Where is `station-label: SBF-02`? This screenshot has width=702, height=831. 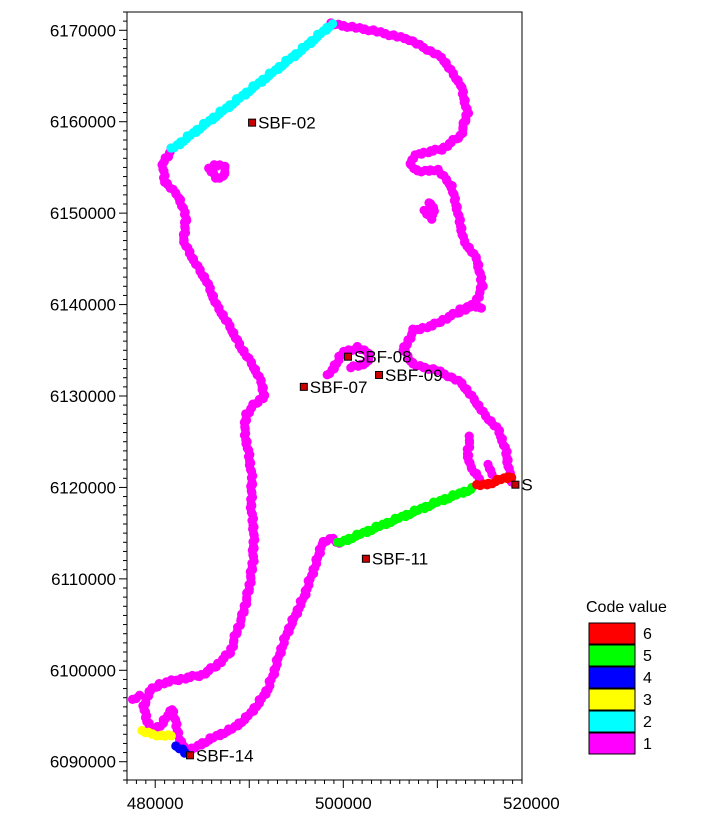
station-label: SBF-02 is located at coordinates (287, 123).